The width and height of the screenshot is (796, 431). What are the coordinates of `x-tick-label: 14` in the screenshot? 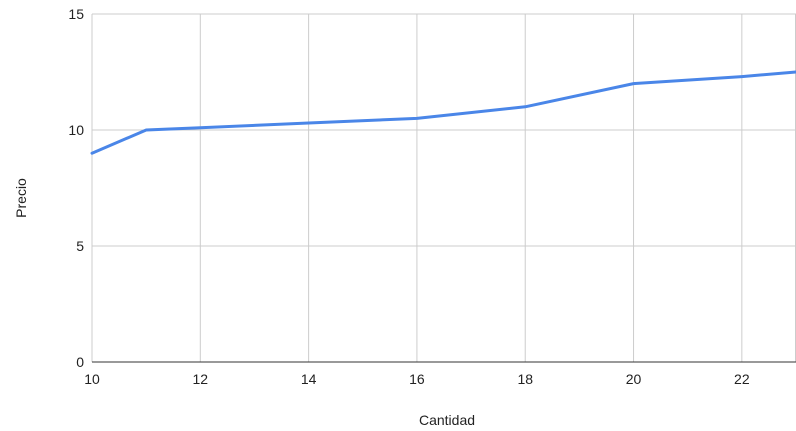 It's located at (309, 379).